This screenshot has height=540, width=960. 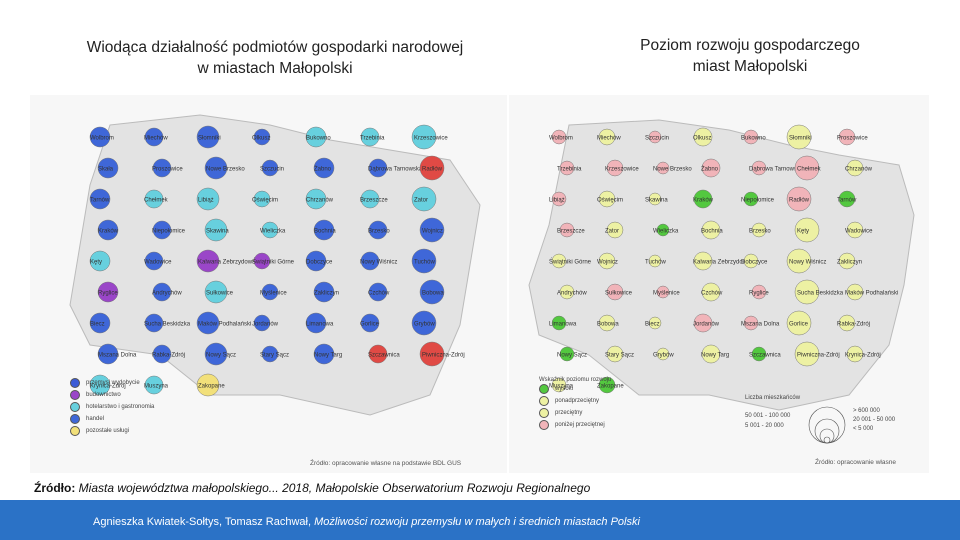 What do you see at coordinates (211, 387) in the screenshot?
I see `city-label: Zakopane` at bounding box center [211, 387].